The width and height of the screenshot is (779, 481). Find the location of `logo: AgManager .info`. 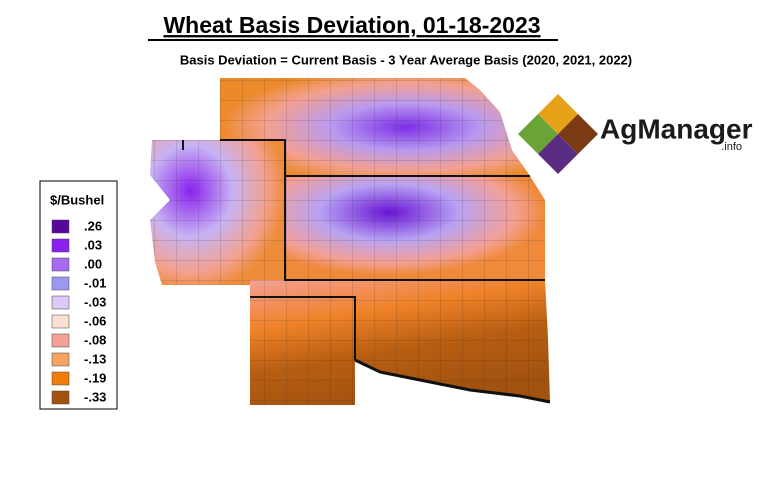

logo: AgManager .info is located at coordinates (635, 134).